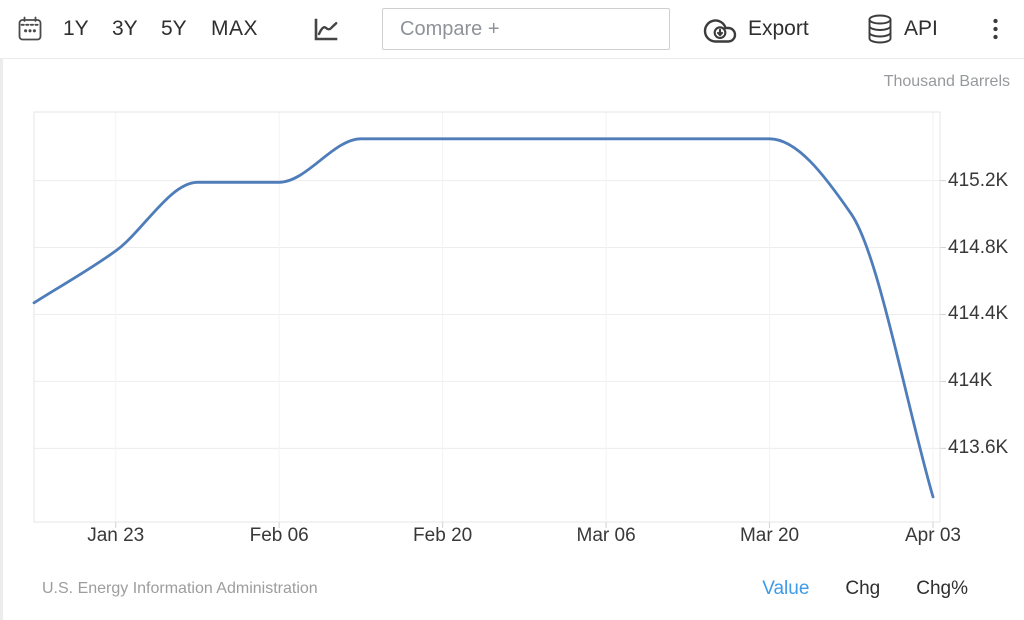  Describe the element at coordinates (769, 535) in the screenshot. I see `x-axis-tick-label: Mar 20` at that location.